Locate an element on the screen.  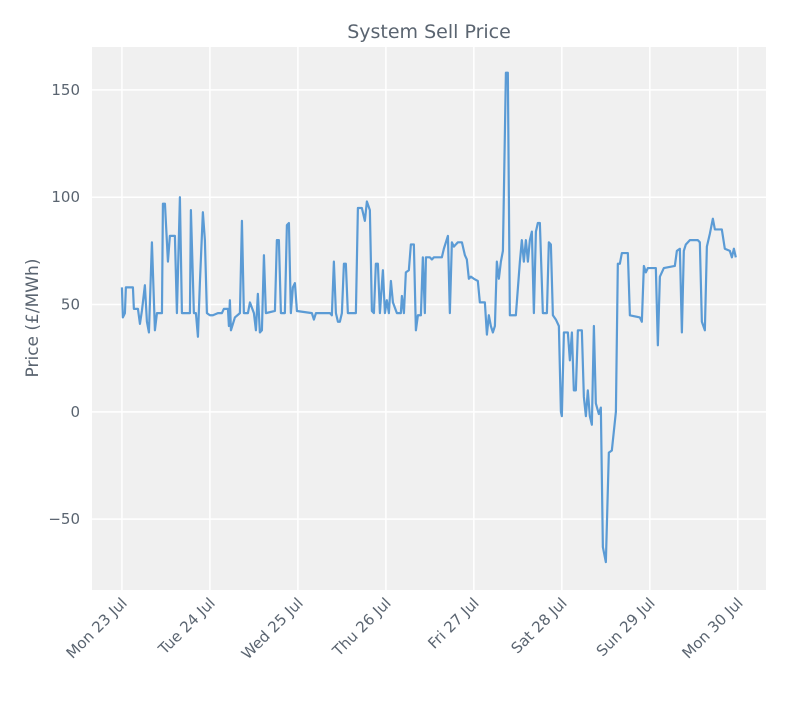
y-tick-label: 0 is located at coordinates (75, 412).